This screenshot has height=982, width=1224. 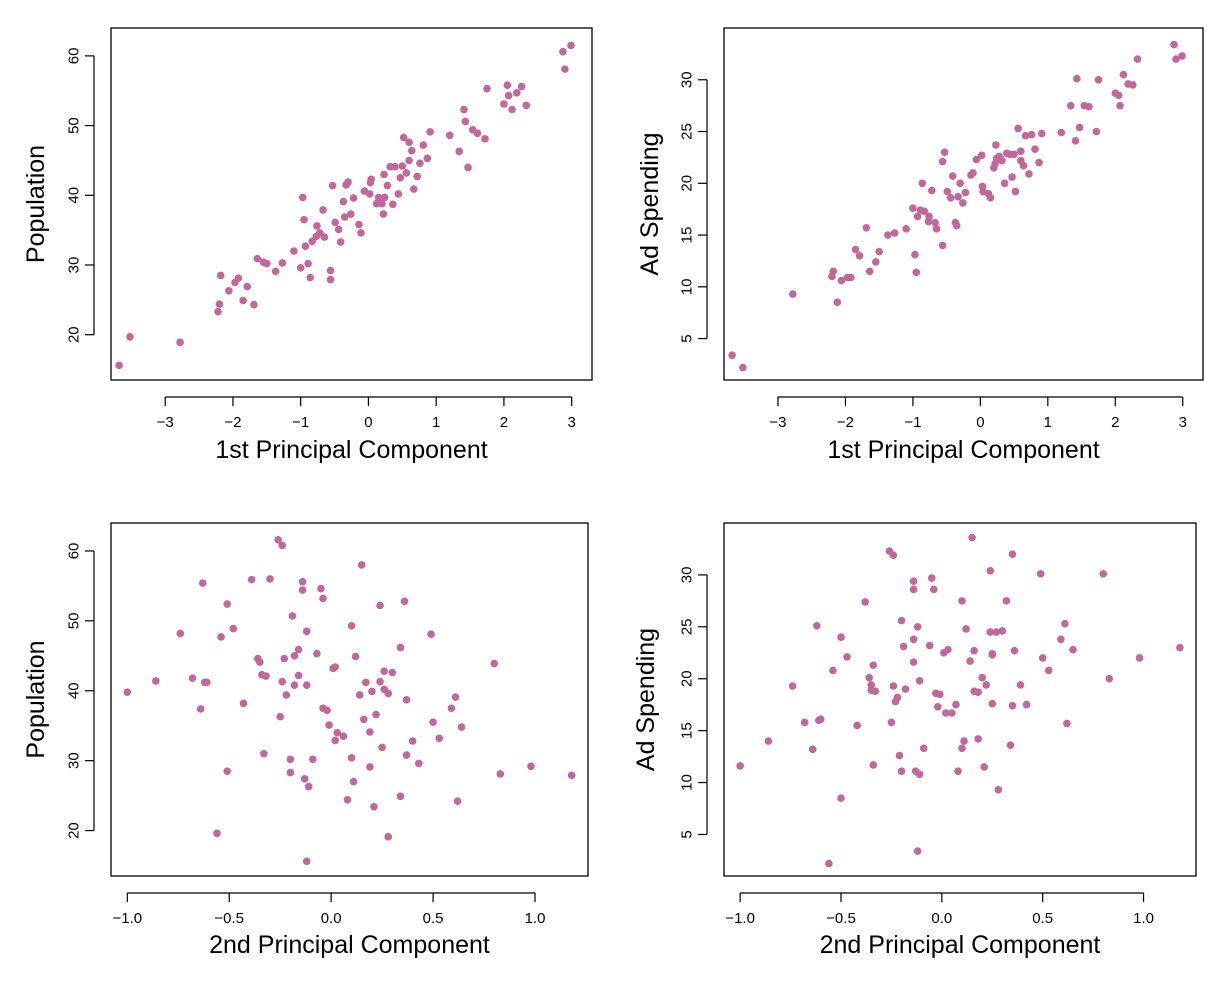 I want to click on x-tick-label: −1, so click(x=300, y=422).